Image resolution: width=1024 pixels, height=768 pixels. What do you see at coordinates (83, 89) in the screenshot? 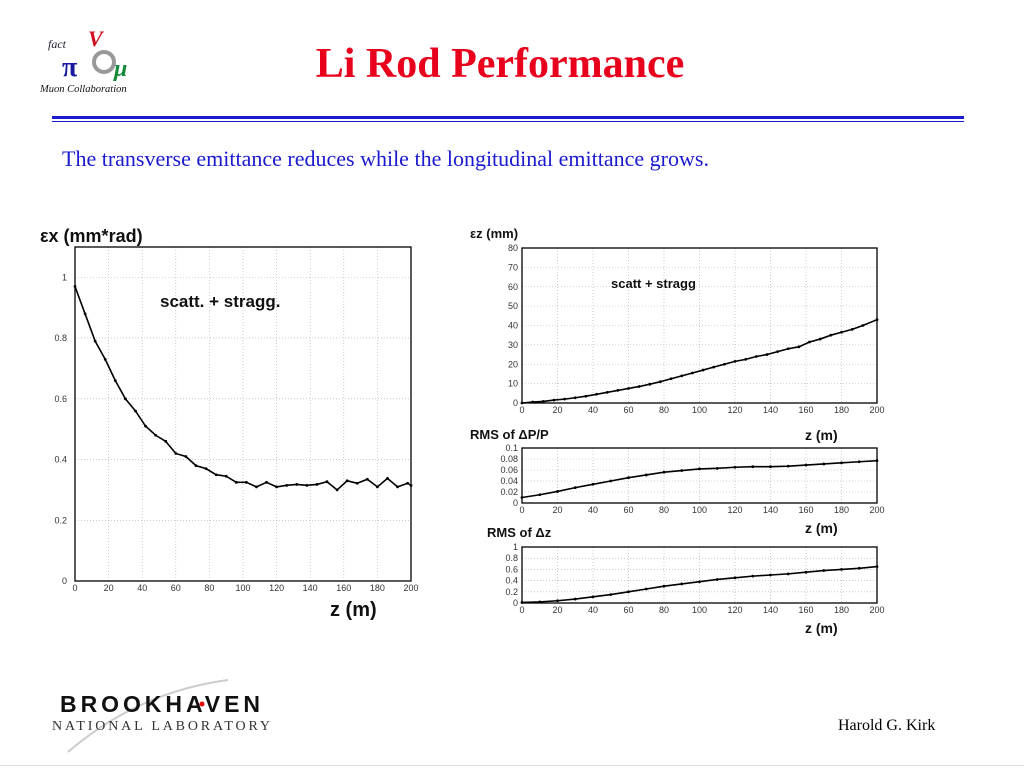
I see `svg-text: Muon Collaboration` at bounding box center [83, 89].